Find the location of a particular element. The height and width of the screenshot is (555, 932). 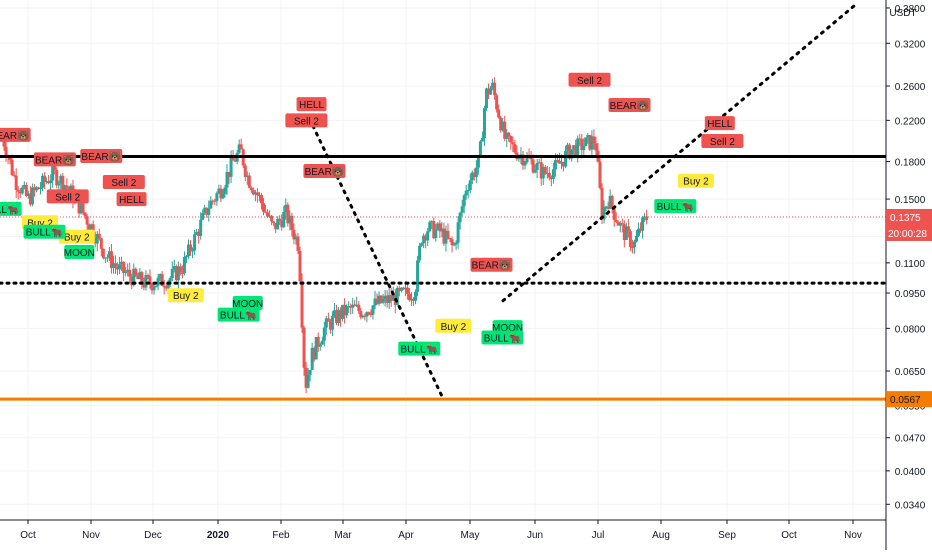

x-tick-label: Jun is located at coordinates (535, 535).